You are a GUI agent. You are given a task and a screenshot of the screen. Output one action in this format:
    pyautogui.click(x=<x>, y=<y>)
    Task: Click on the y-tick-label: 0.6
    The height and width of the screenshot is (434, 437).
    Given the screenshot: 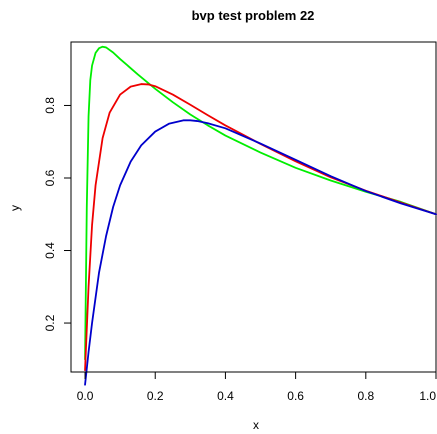 What is the action you would take?
    pyautogui.click(x=50, y=177)
    